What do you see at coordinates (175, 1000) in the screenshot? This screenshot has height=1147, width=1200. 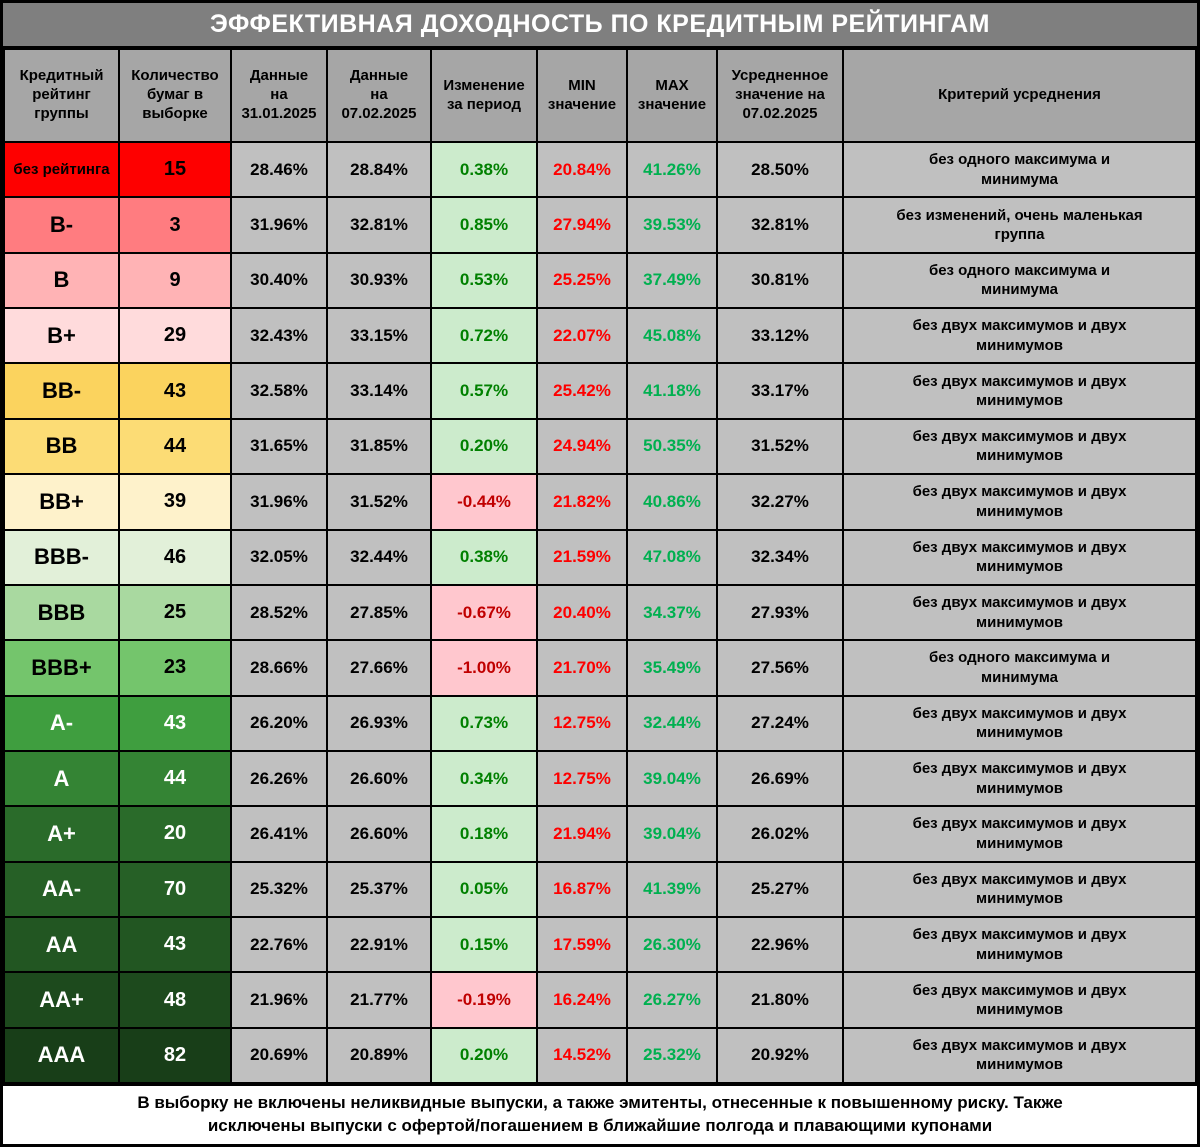 I see `cell-count: 48` at bounding box center [175, 1000].